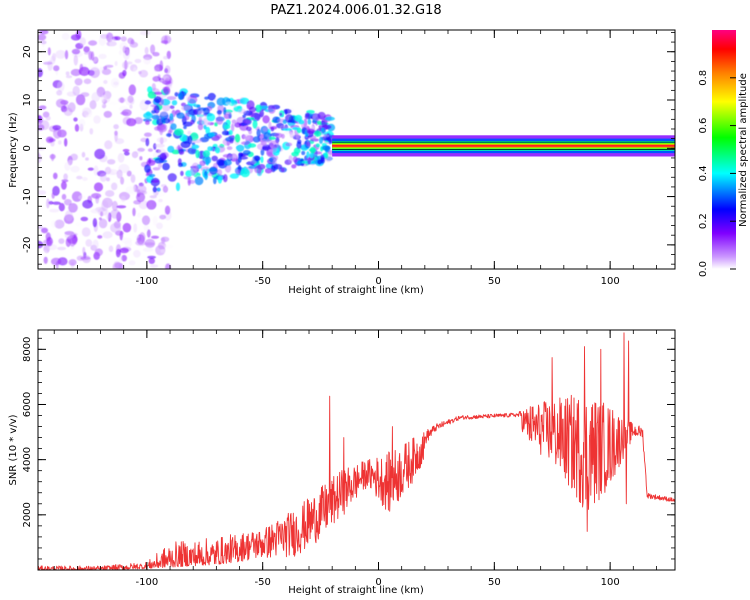 The height and width of the screenshot is (600, 750). Describe the element at coordinates (378, 281) in the screenshot. I see `x-tick-label: 0` at that location.